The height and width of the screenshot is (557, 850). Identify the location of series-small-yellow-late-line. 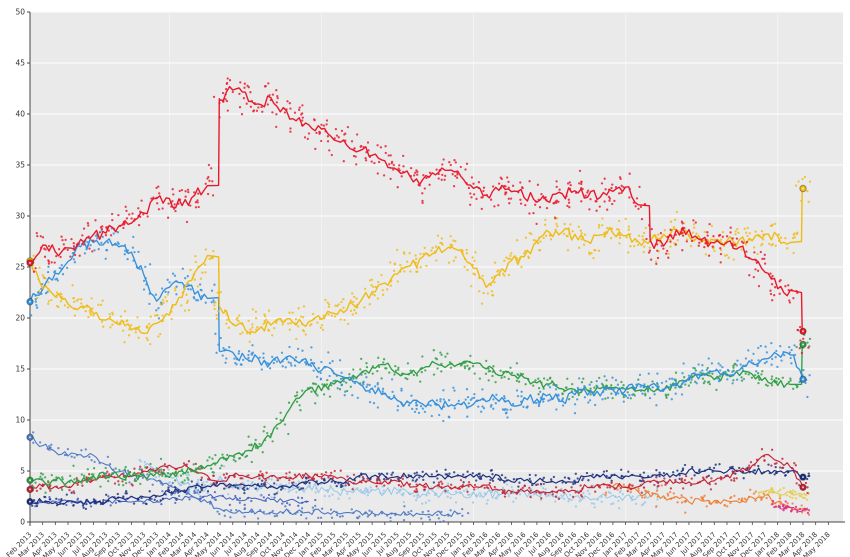
(784, 492).